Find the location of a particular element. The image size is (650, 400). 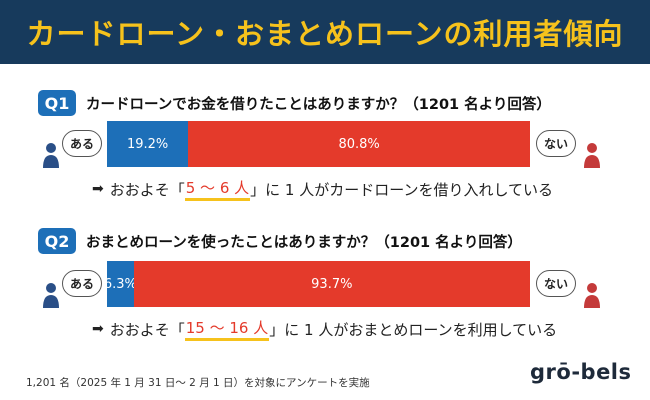

q2-bar: 6.3% 93.7% is located at coordinates (318, 284).